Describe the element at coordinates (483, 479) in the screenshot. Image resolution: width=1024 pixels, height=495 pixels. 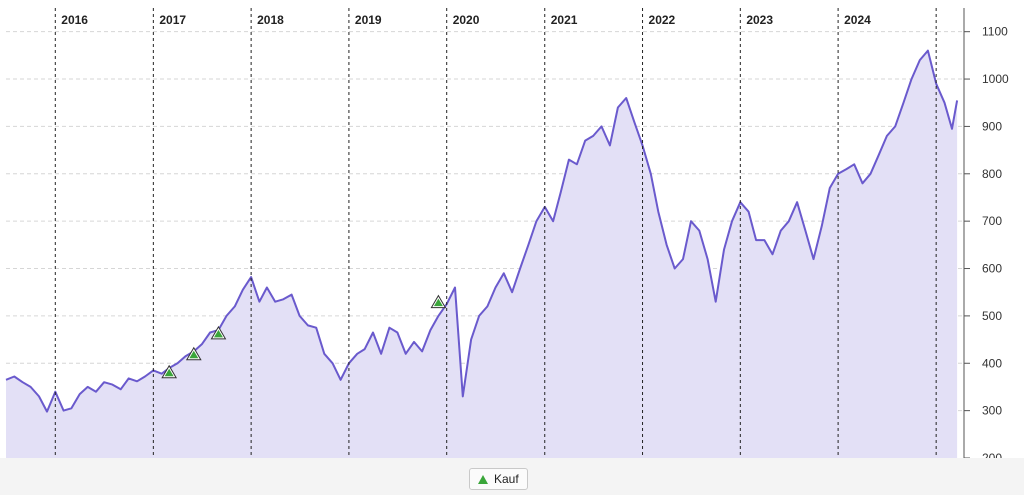
I see `triangle-up-icon` at that location.